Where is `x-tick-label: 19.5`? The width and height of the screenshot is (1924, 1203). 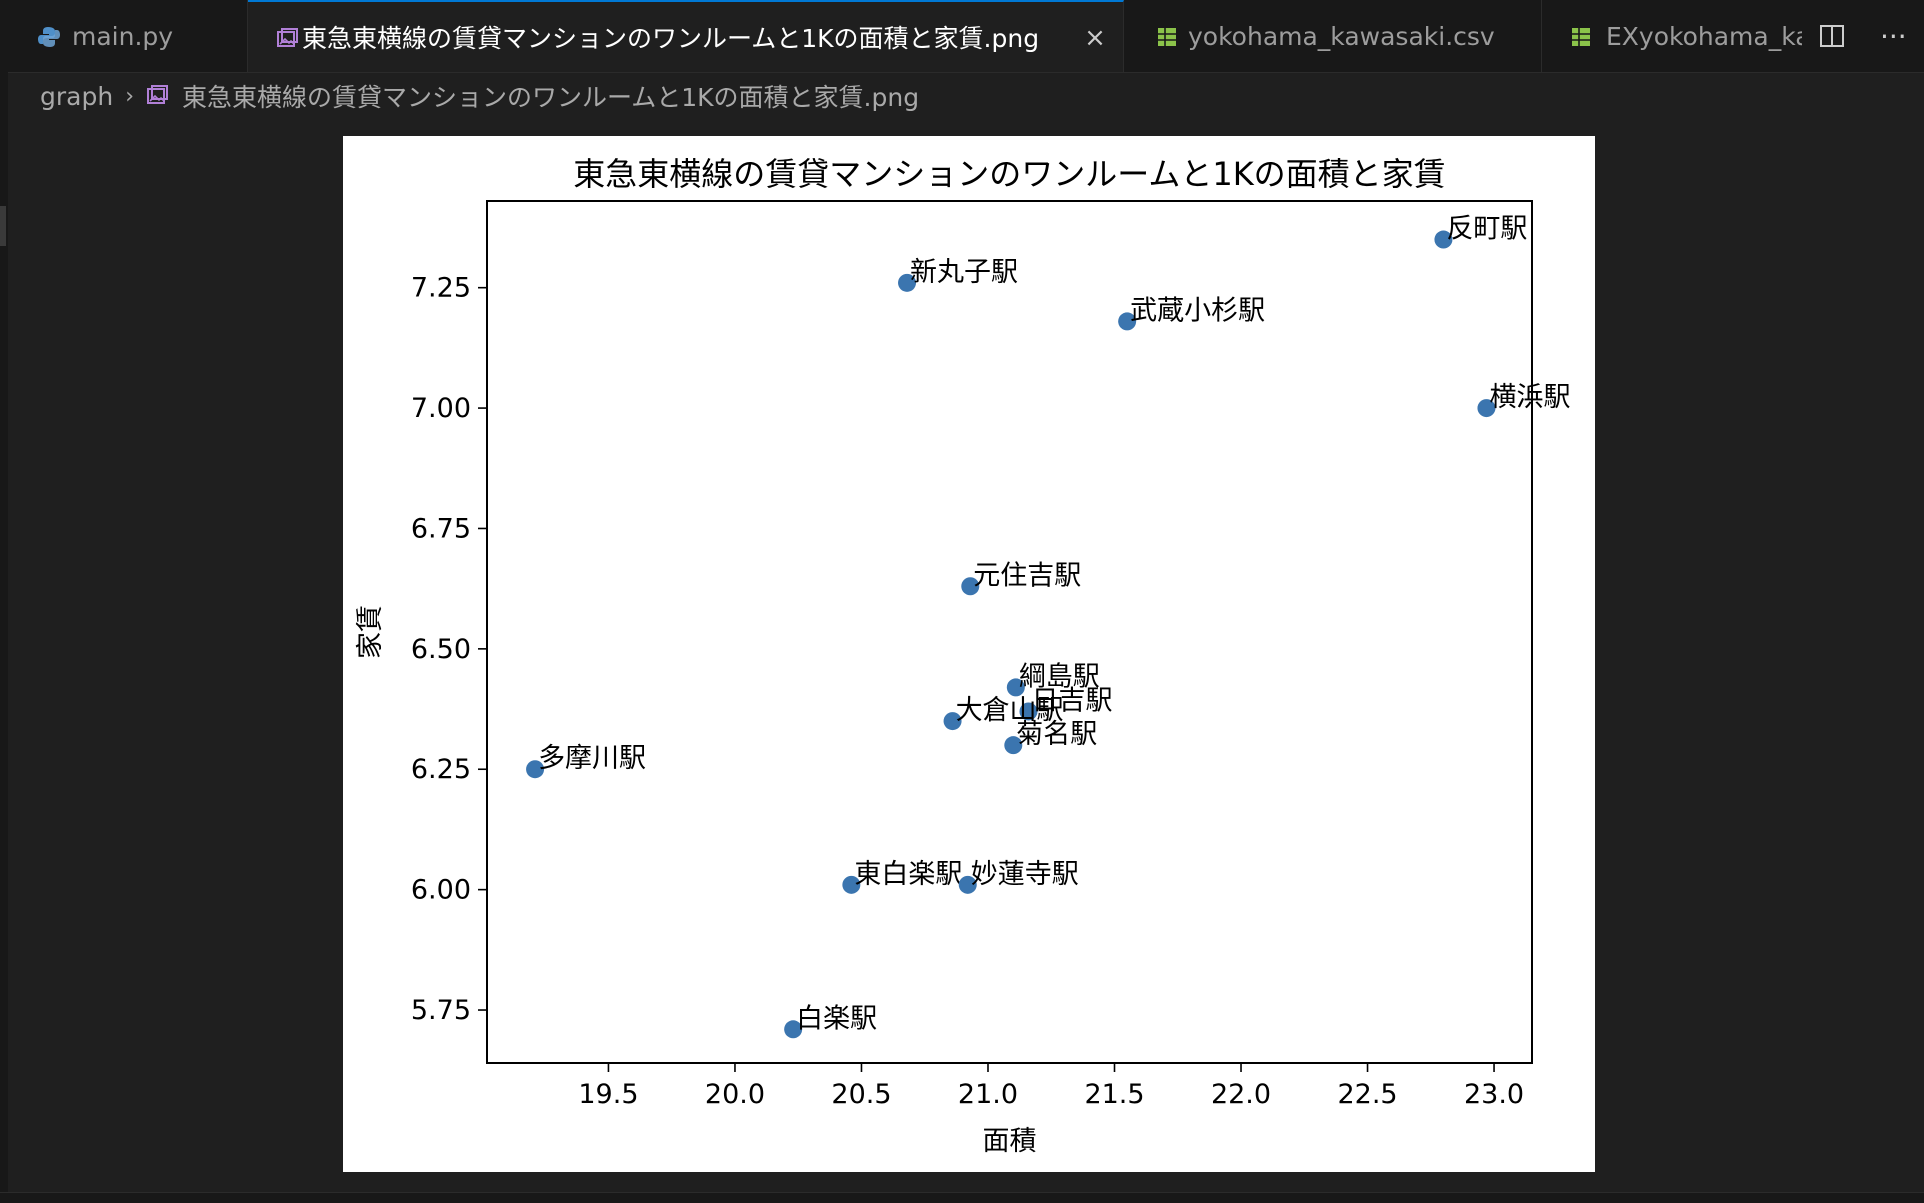 x-tick-label: 19.5 is located at coordinates (608, 1094).